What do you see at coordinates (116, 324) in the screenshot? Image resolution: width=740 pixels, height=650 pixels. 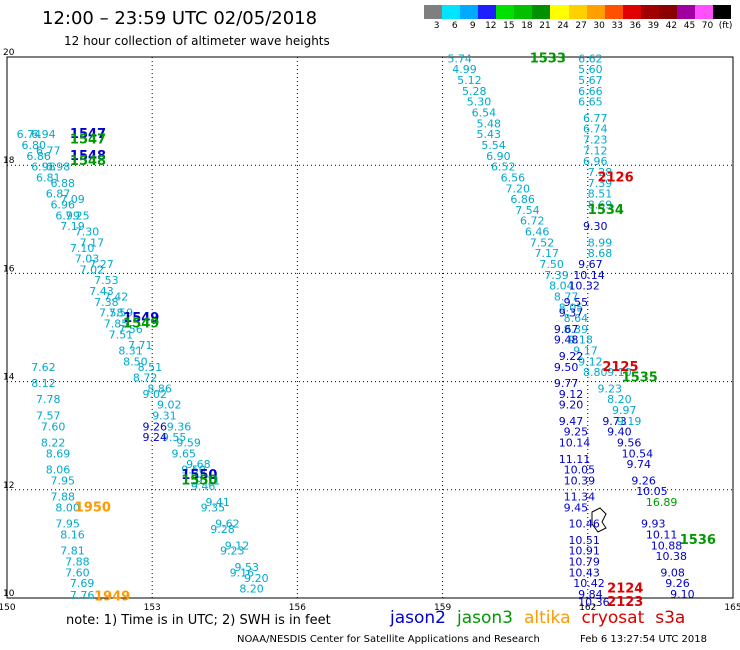 I see `data-point-label: 7.85` at bounding box center [116, 324].